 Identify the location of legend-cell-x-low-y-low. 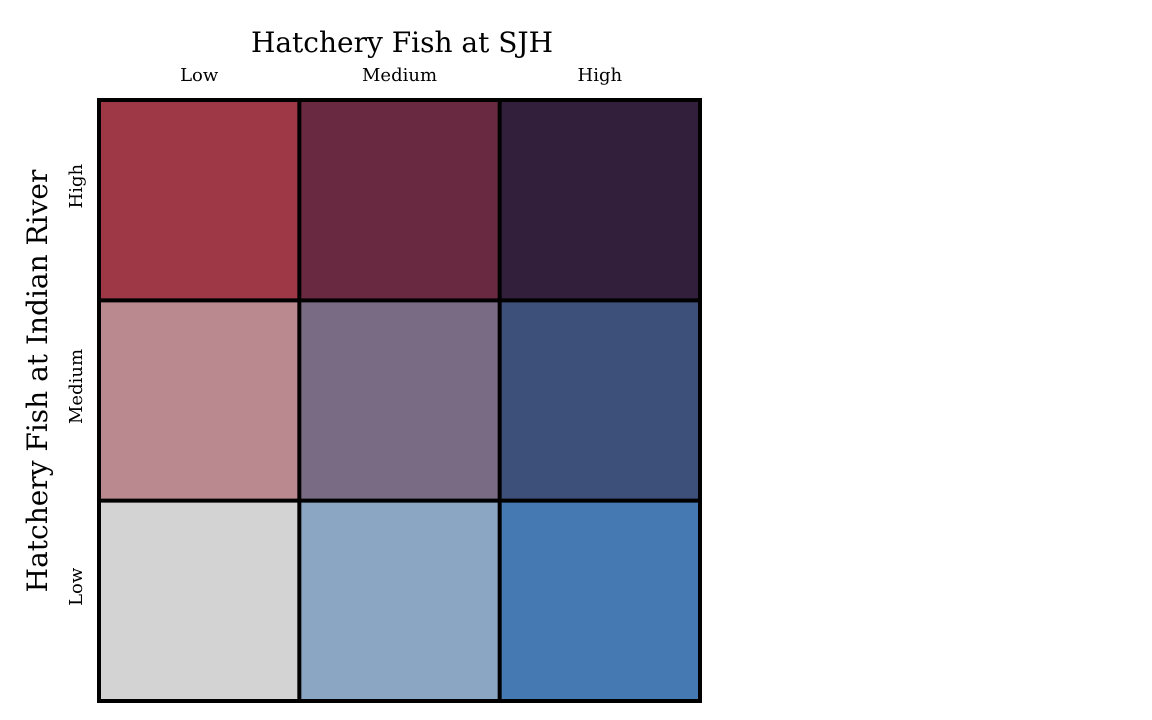
(199, 600).